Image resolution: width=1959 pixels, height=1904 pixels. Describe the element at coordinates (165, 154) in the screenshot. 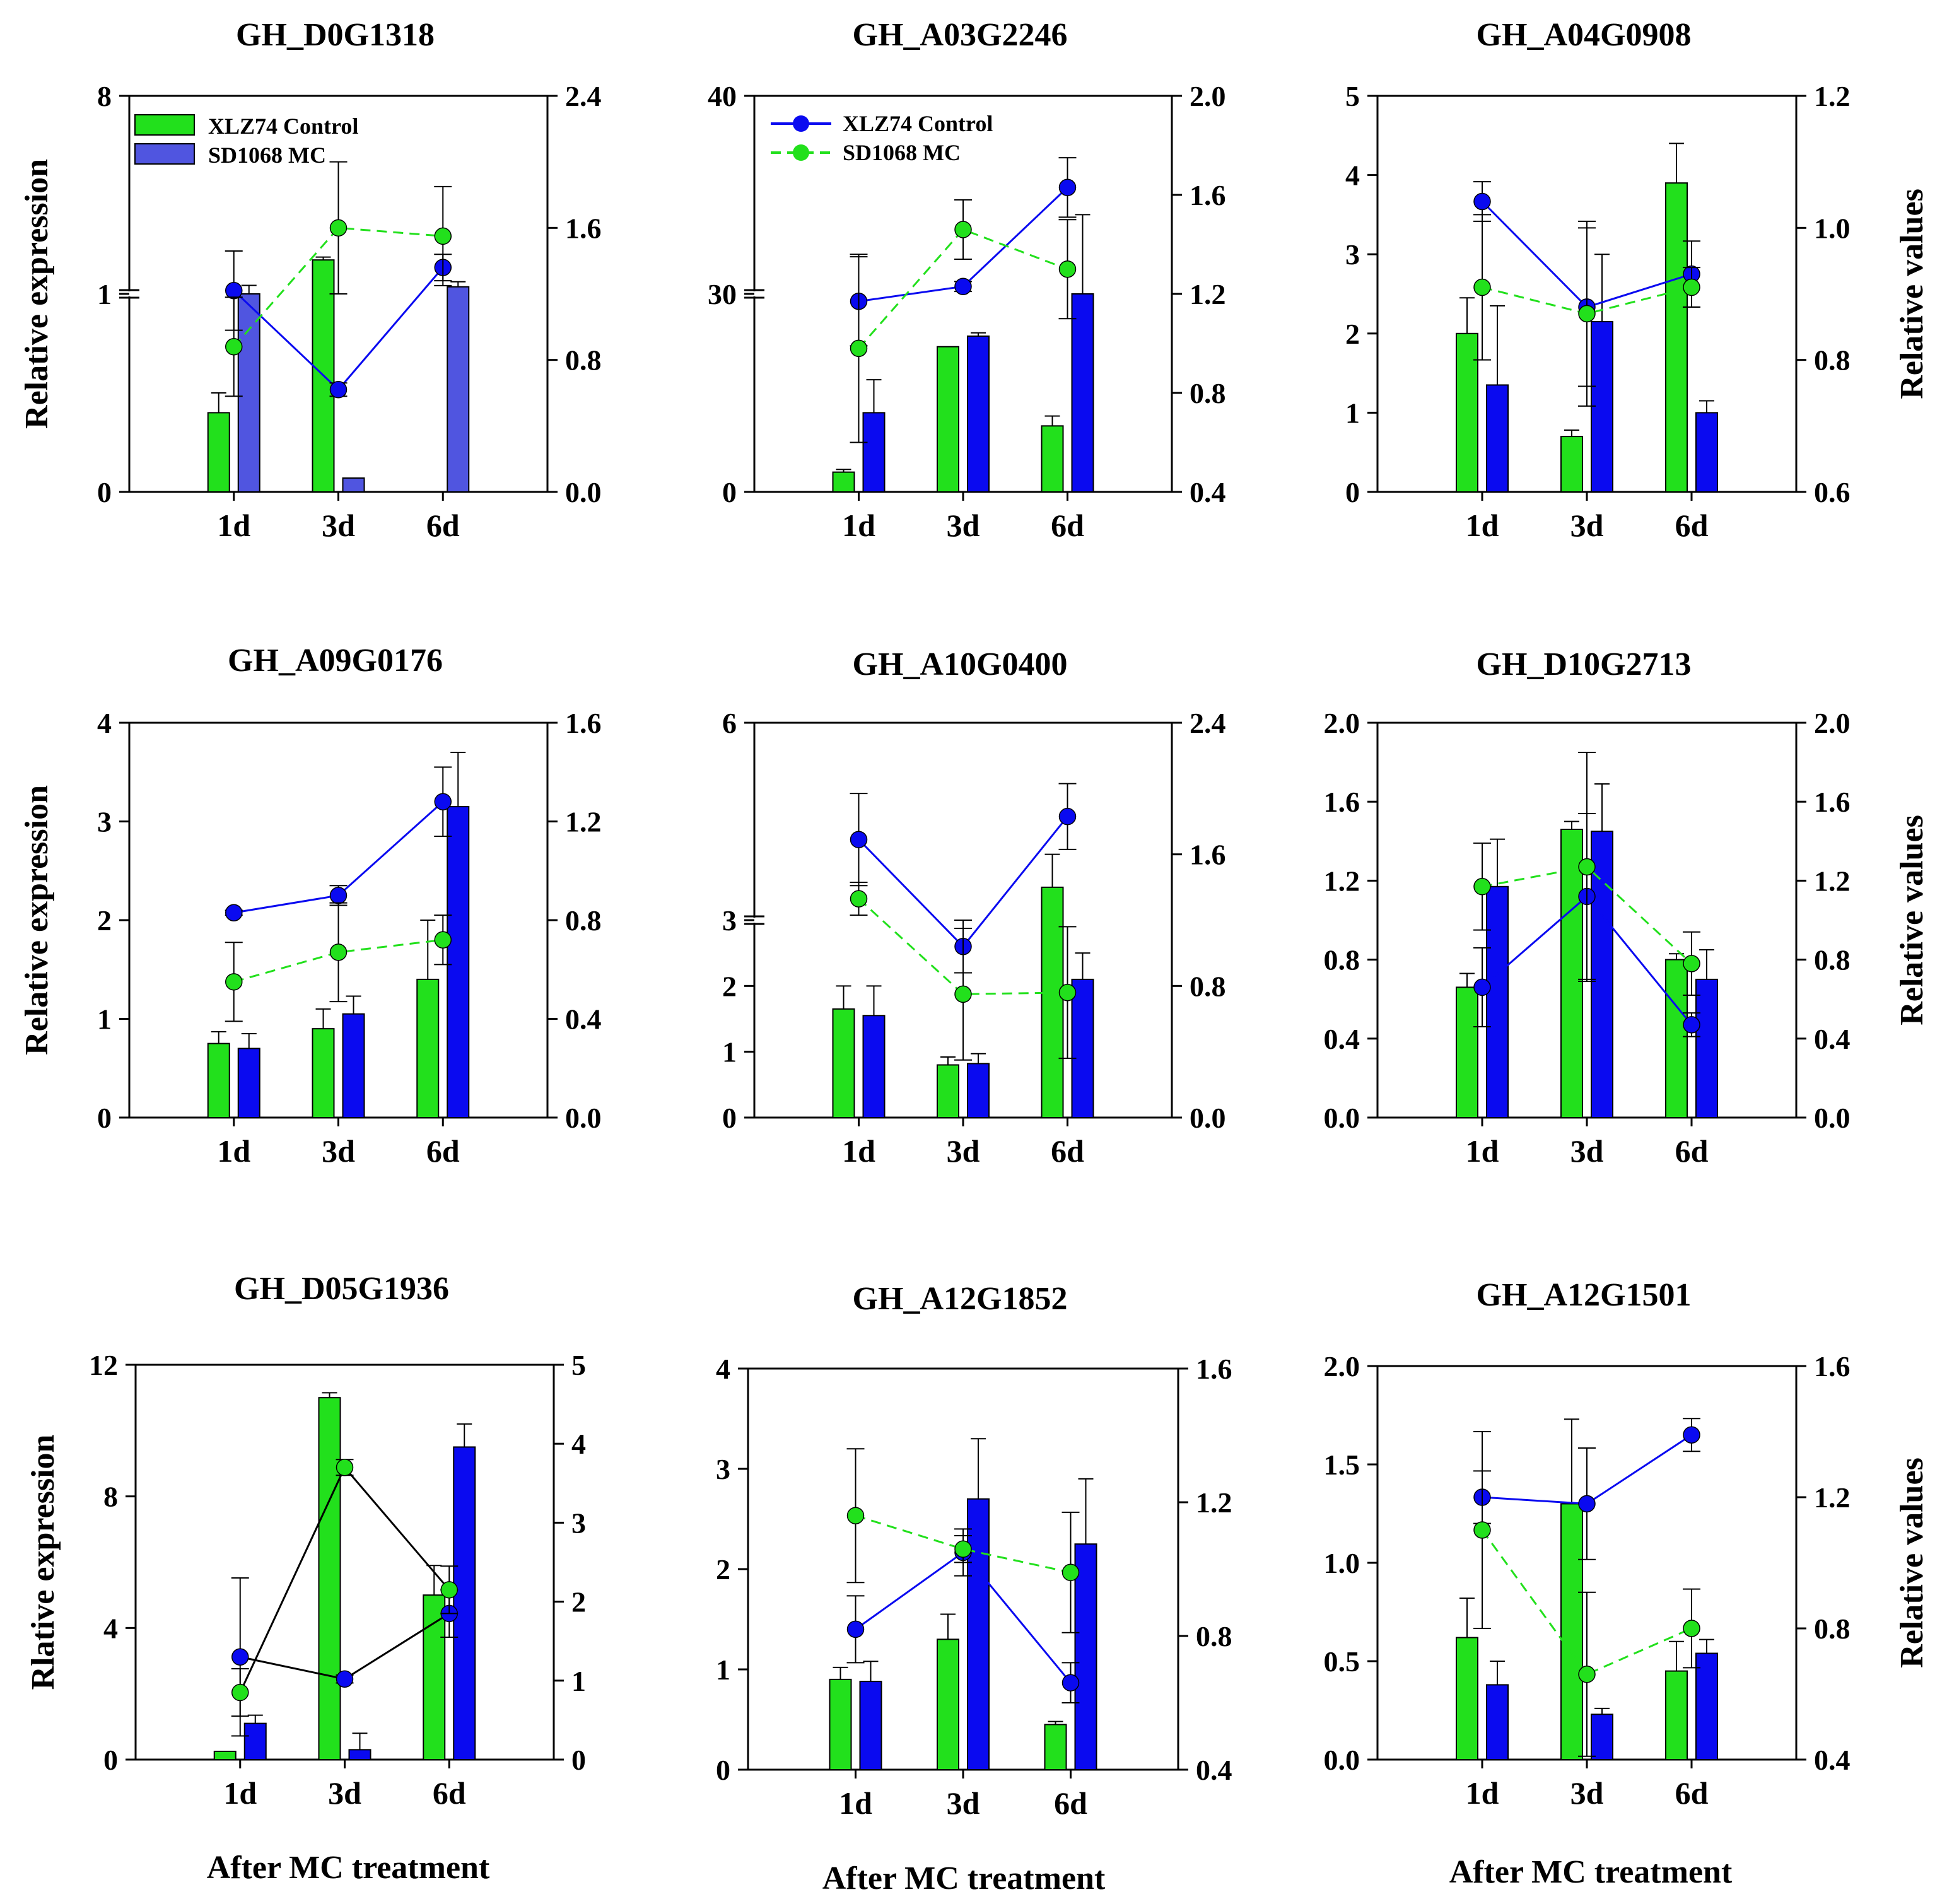

I see `legend-swatch-mc-bar` at that location.